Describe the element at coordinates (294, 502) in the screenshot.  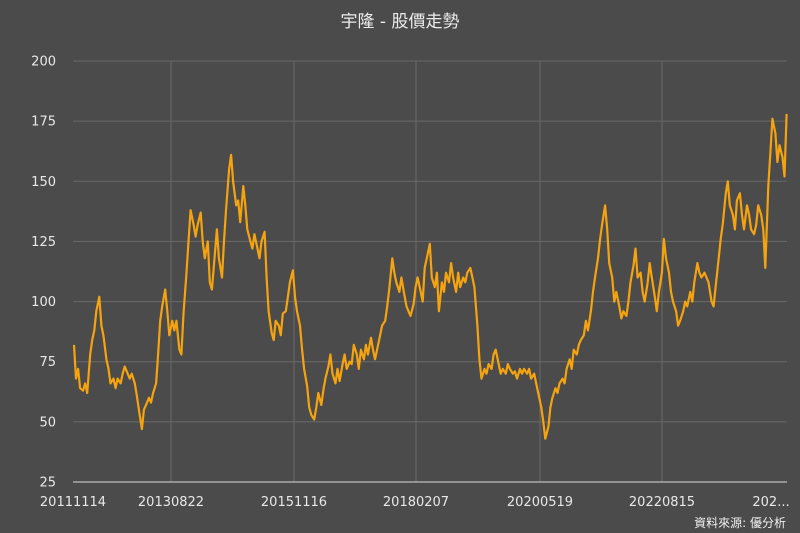
I see `x-tick-label: 20151116` at that location.